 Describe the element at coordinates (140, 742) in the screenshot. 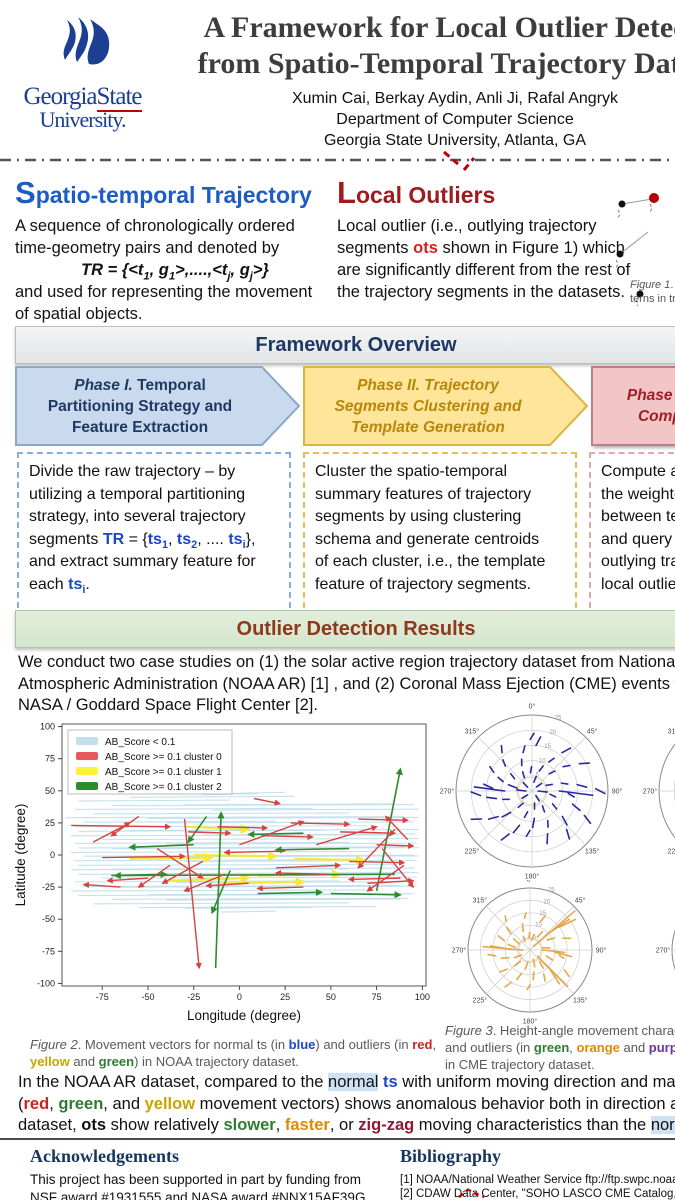

I see `svg-text: AB_Score < 0.1` at that location.